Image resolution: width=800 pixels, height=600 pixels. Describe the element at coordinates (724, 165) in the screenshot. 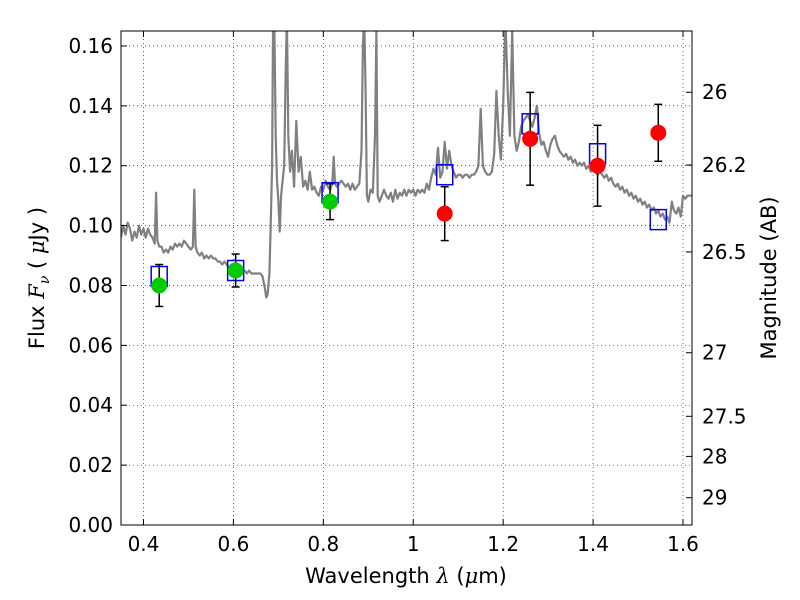

I see `mag-tick-label: 26.2` at that location.